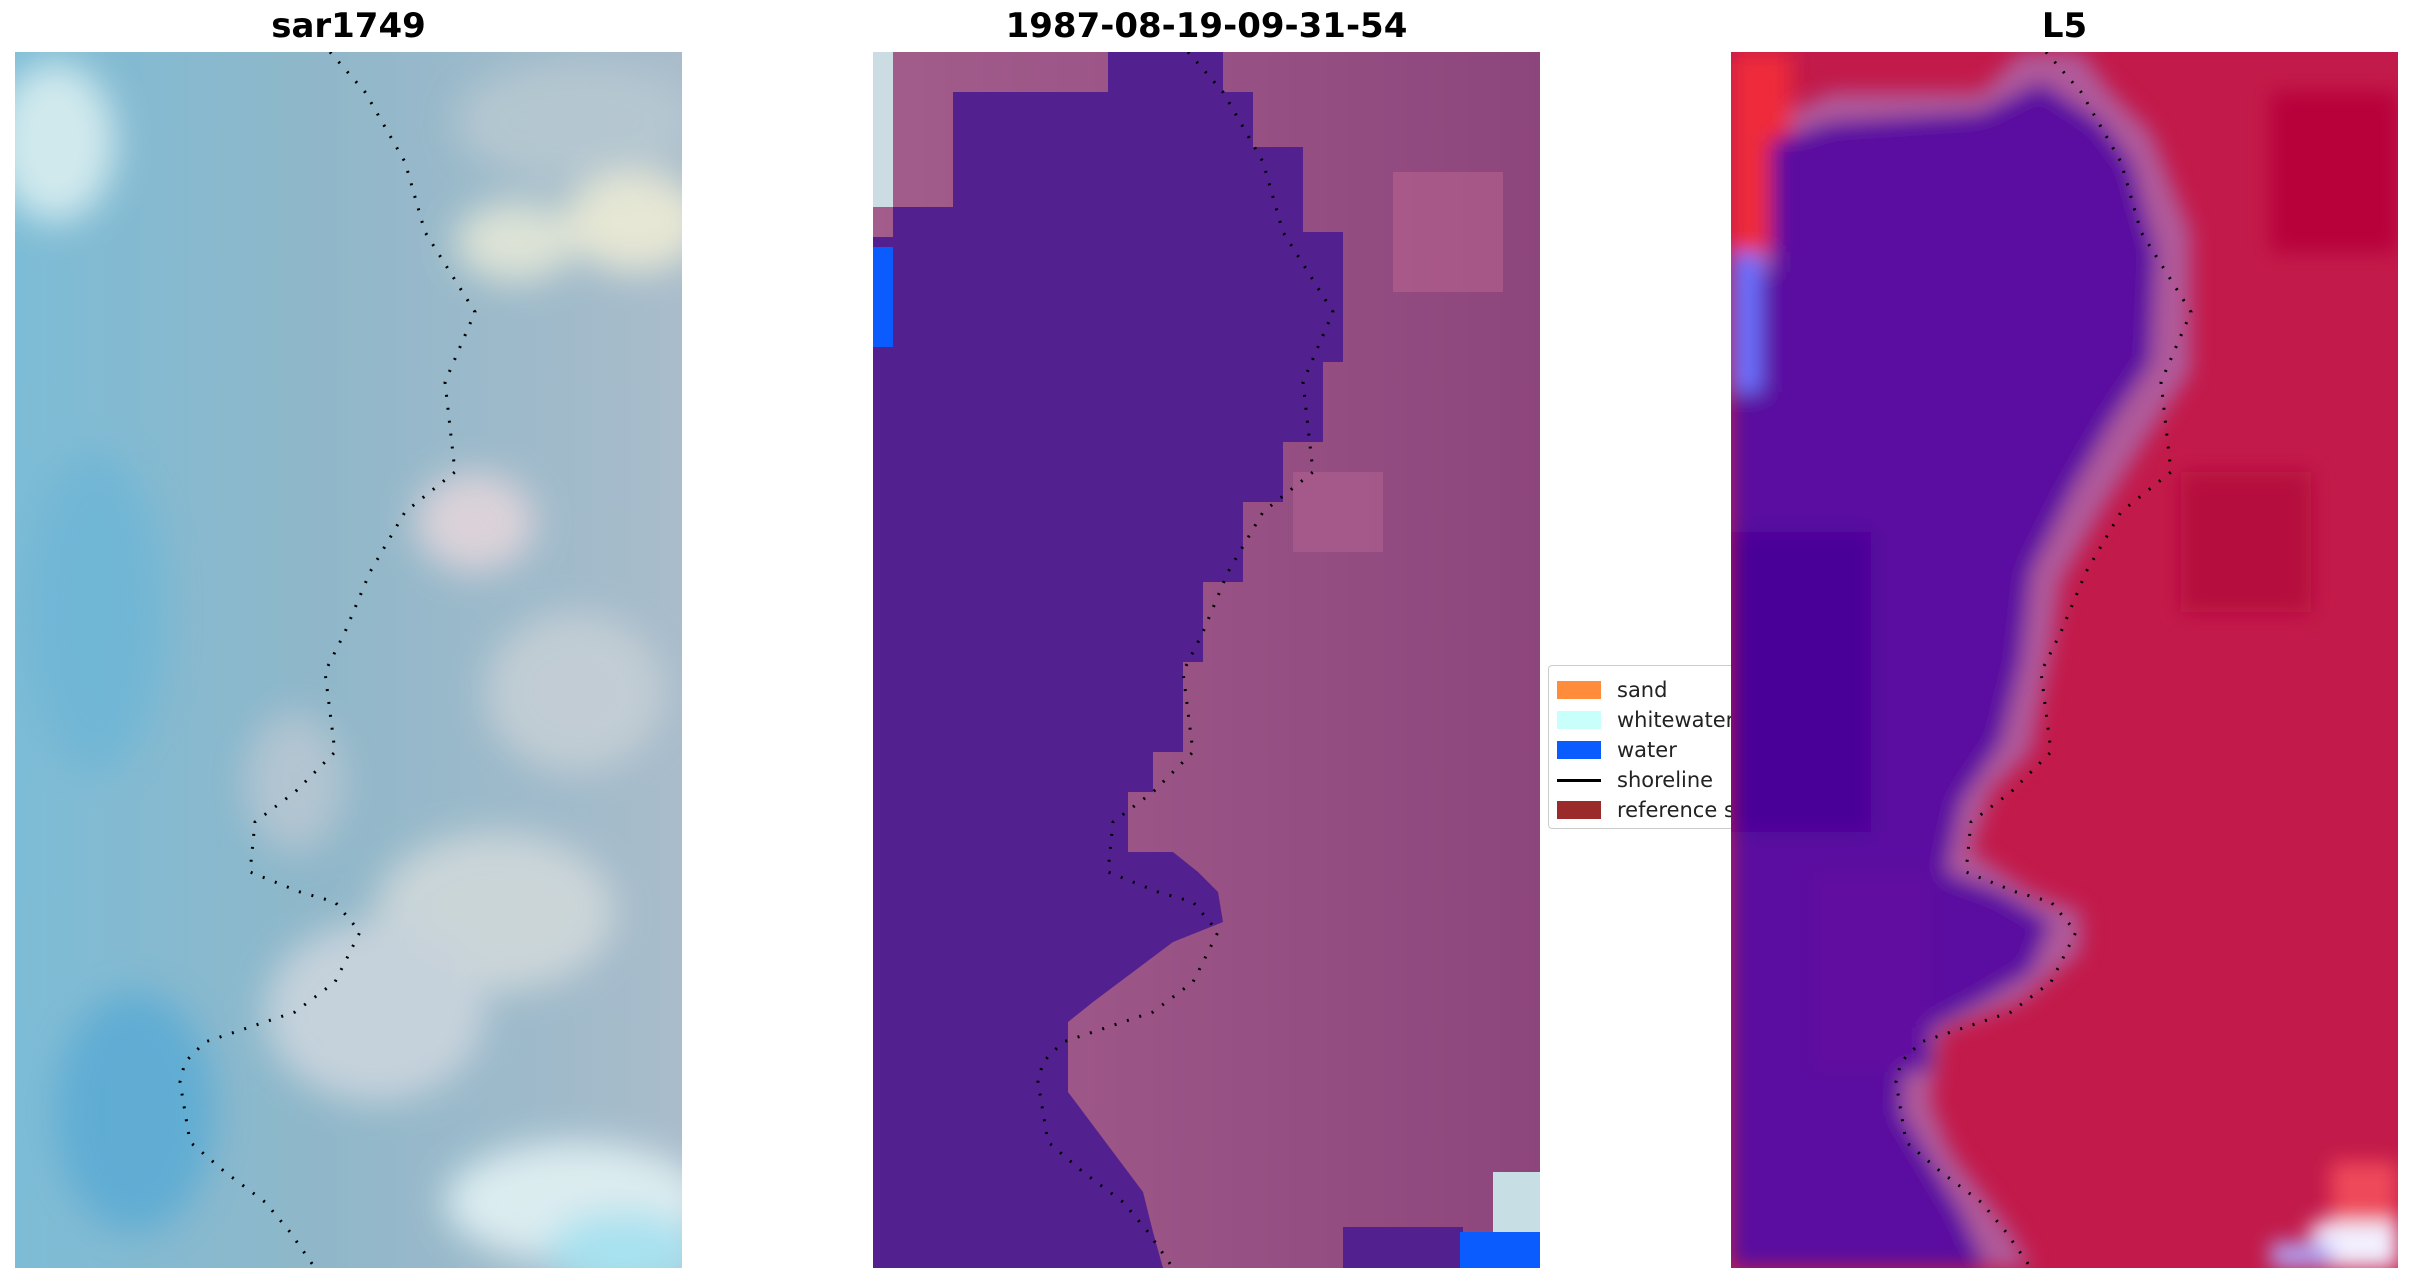 This screenshot has height=1283, width=2411. I want to click on legend-item-whitewater: whitewater, so click(1645, 720).